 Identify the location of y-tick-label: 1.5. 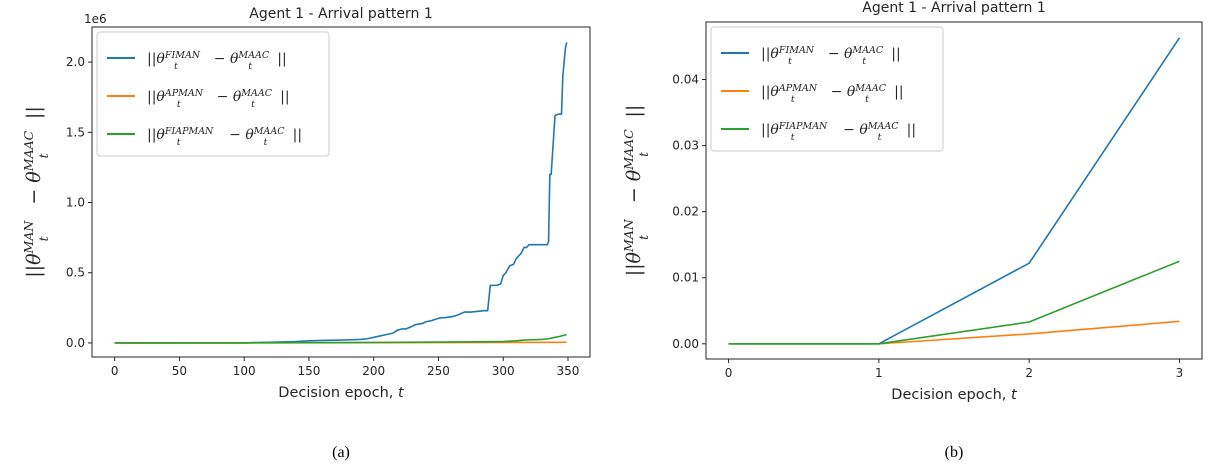
(75, 132).